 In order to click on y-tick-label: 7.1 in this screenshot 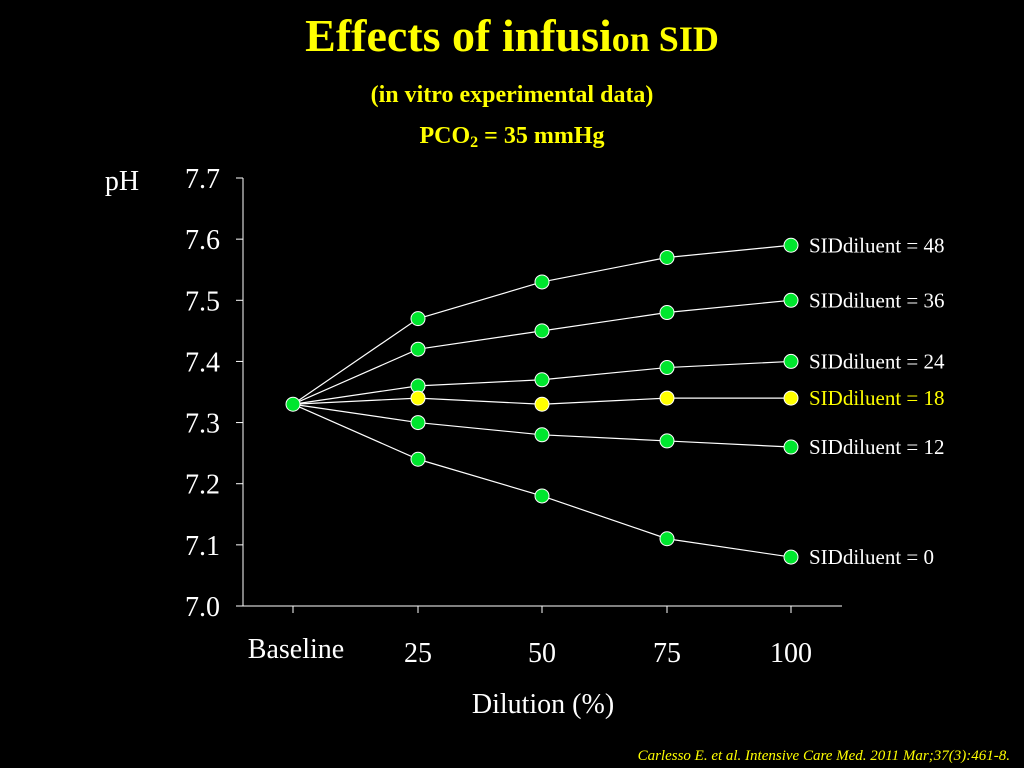, I will do `click(202, 546)`.